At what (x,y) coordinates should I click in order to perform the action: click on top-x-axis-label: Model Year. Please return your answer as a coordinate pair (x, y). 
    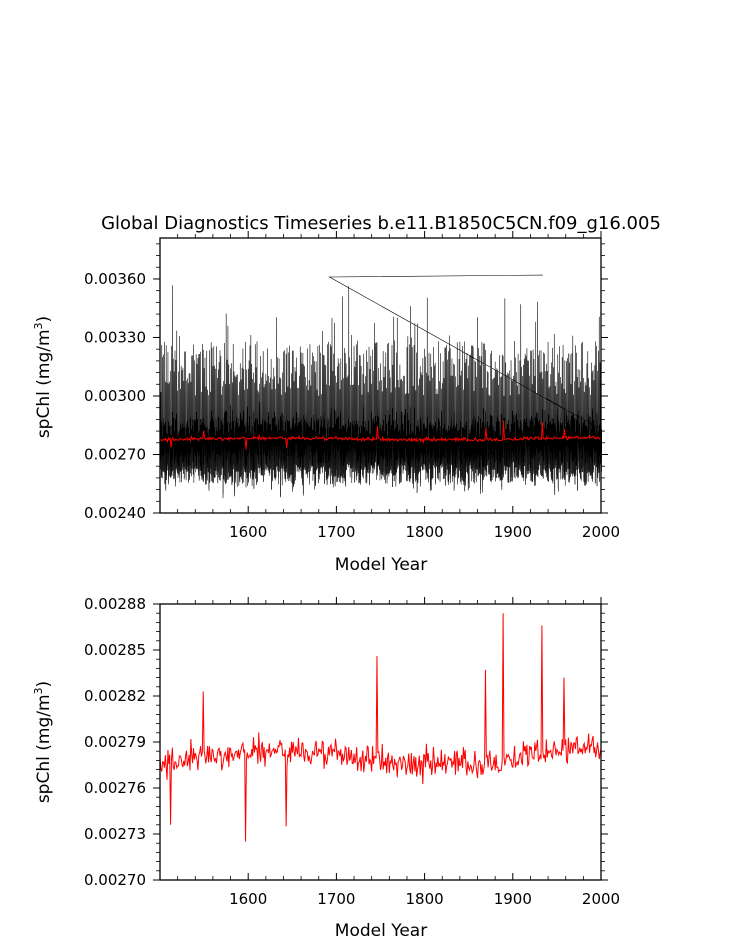
    Looking at the image, I should click on (381, 565).